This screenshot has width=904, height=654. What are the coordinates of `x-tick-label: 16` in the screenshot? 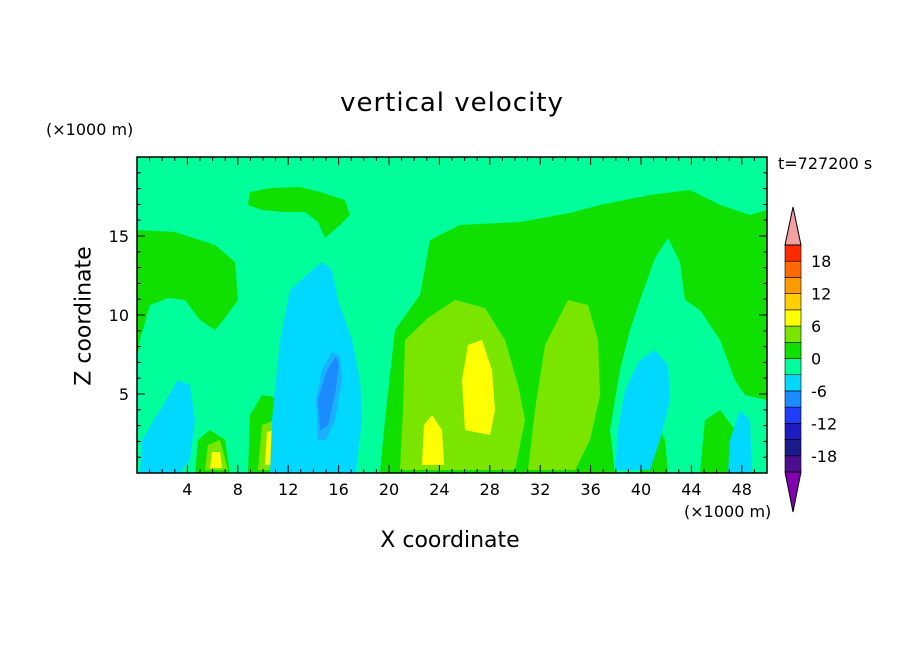 It's located at (338, 489).